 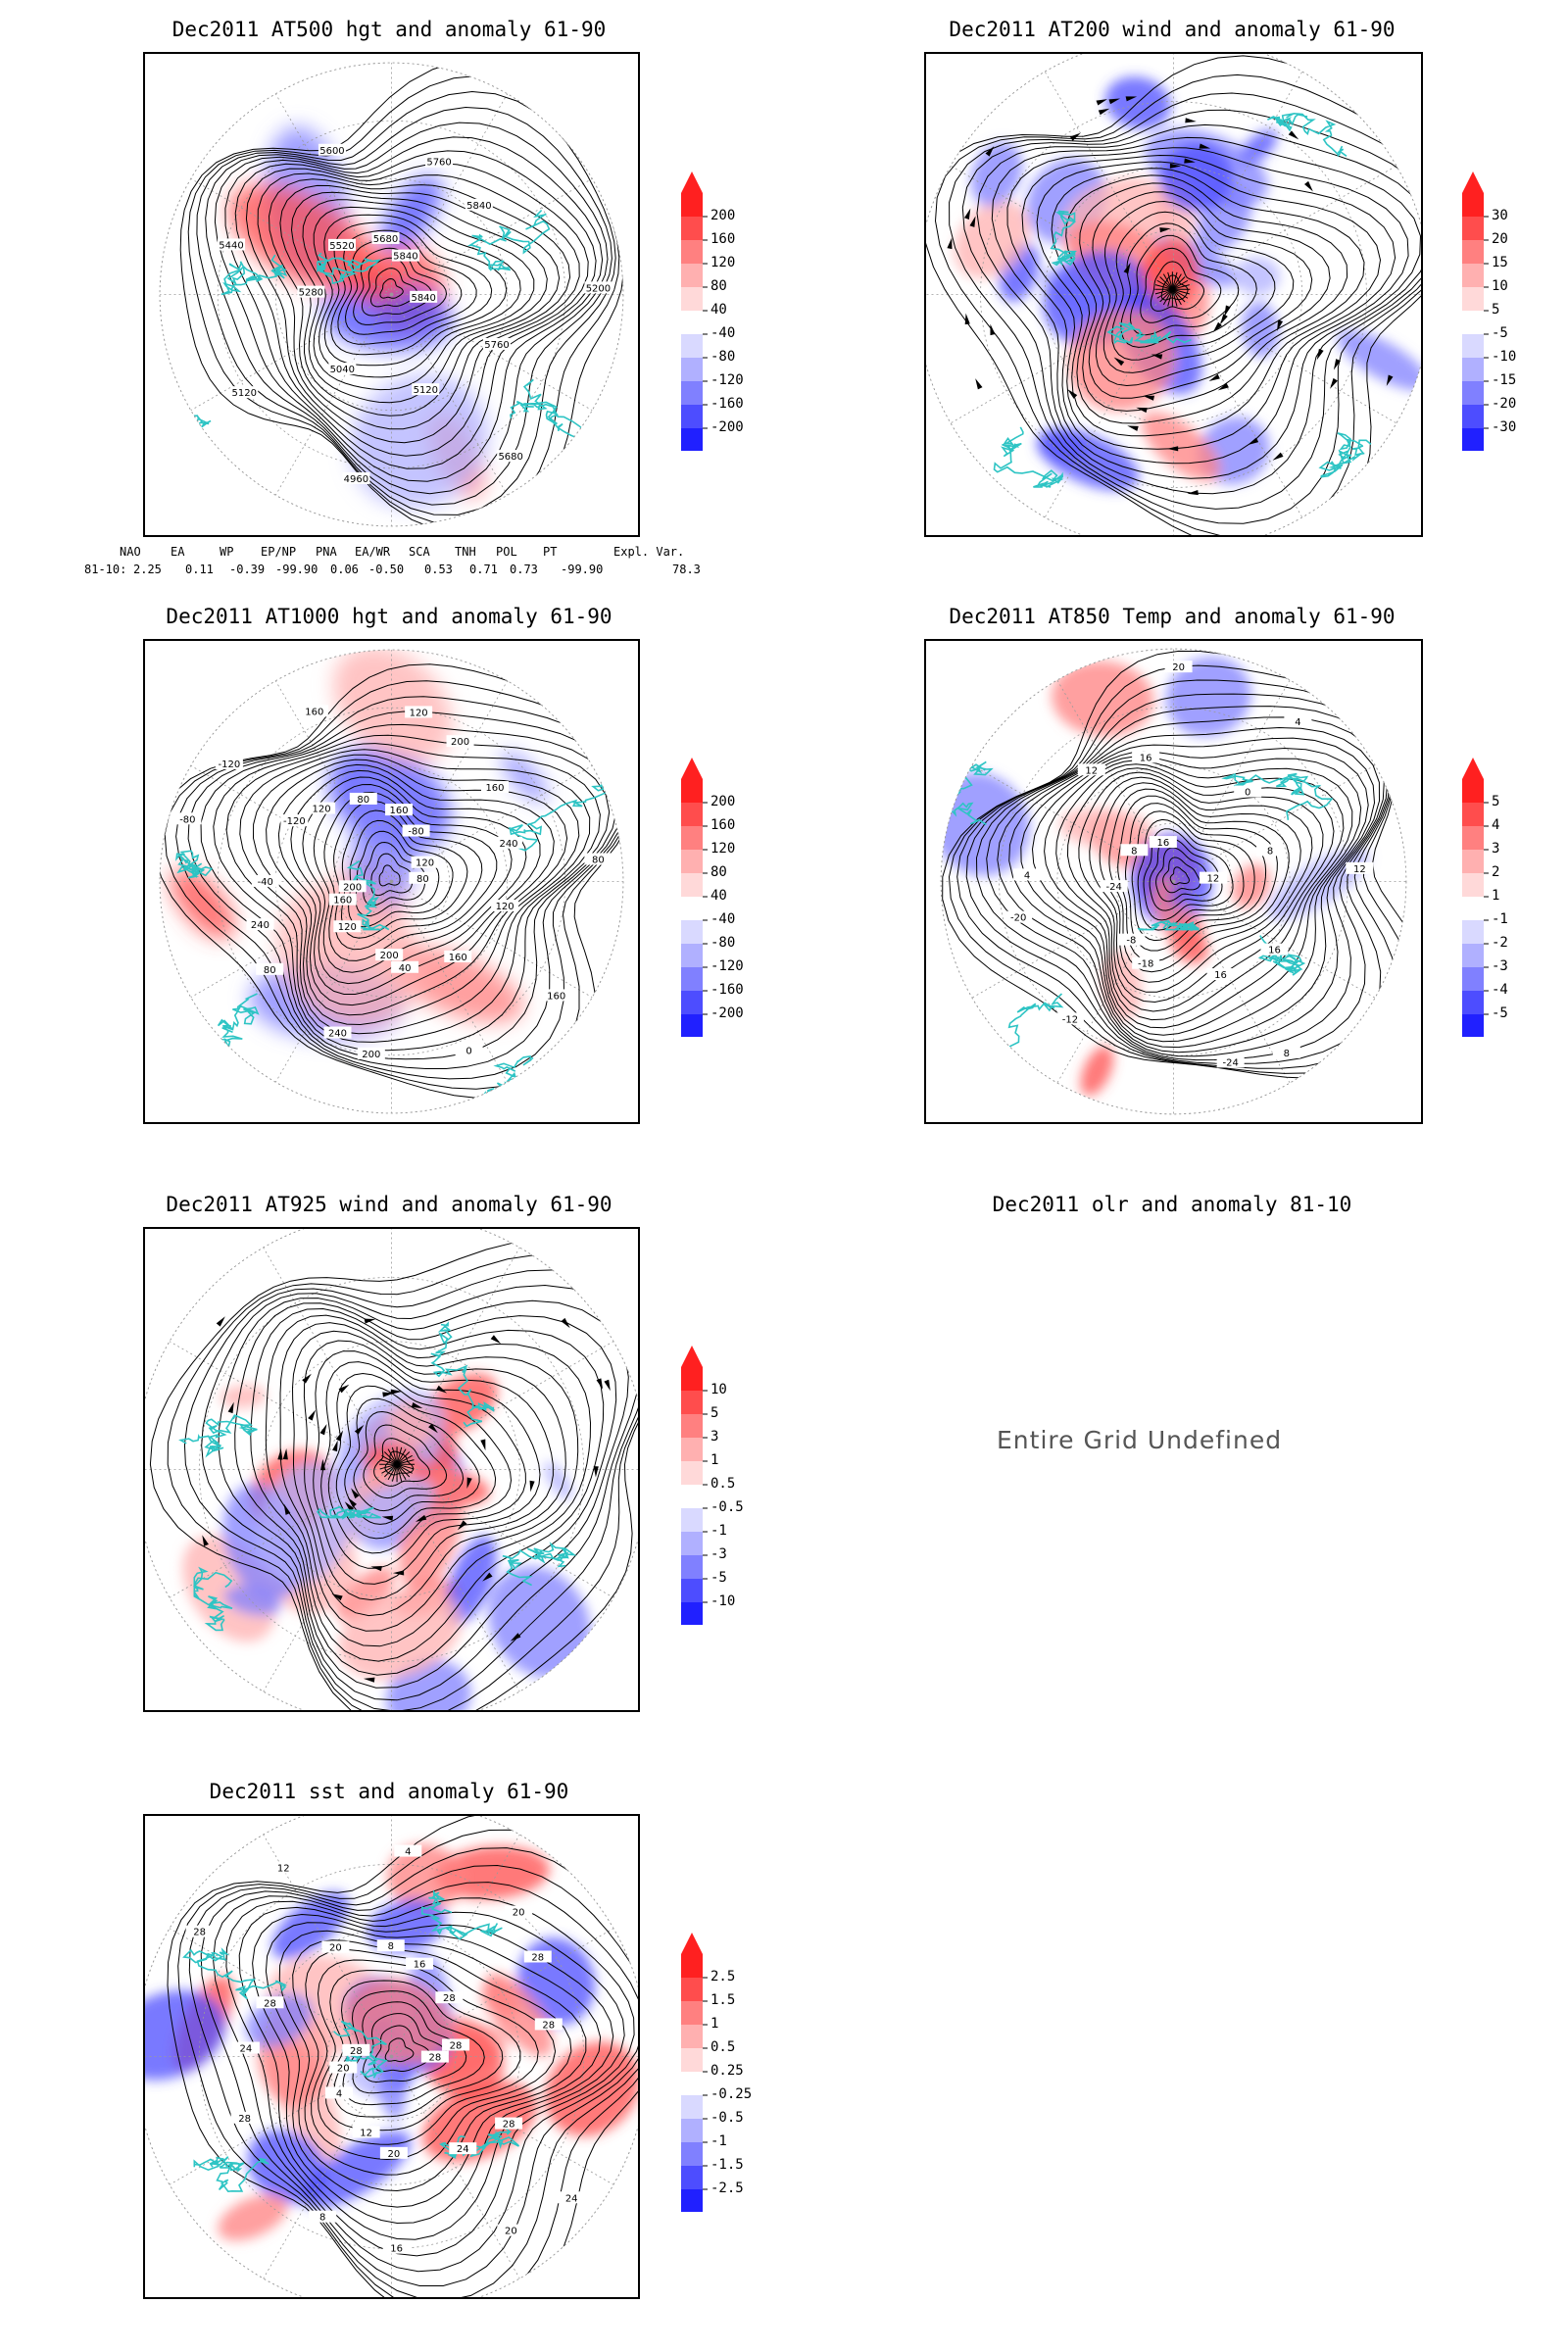 What do you see at coordinates (337, 1034) in the screenshot?
I see `contour-label: 240` at bounding box center [337, 1034].